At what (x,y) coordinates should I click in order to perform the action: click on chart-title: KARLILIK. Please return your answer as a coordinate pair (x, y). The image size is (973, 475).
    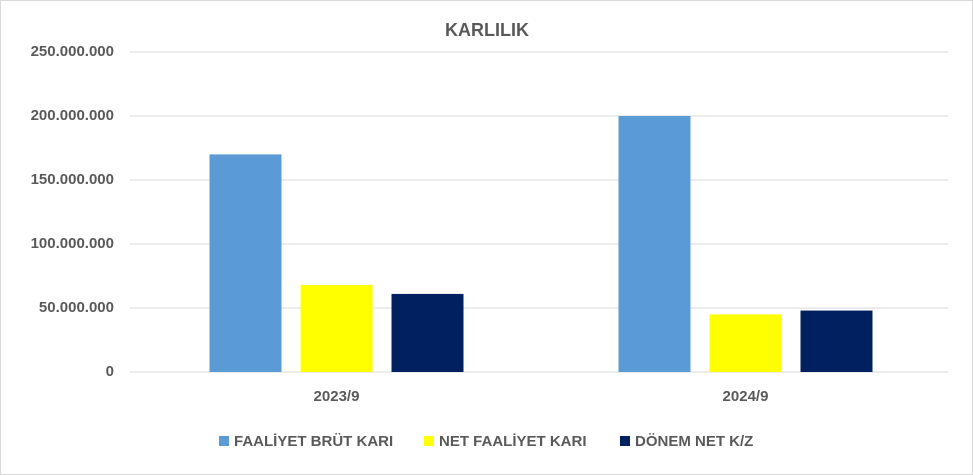
    Looking at the image, I should click on (487, 30).